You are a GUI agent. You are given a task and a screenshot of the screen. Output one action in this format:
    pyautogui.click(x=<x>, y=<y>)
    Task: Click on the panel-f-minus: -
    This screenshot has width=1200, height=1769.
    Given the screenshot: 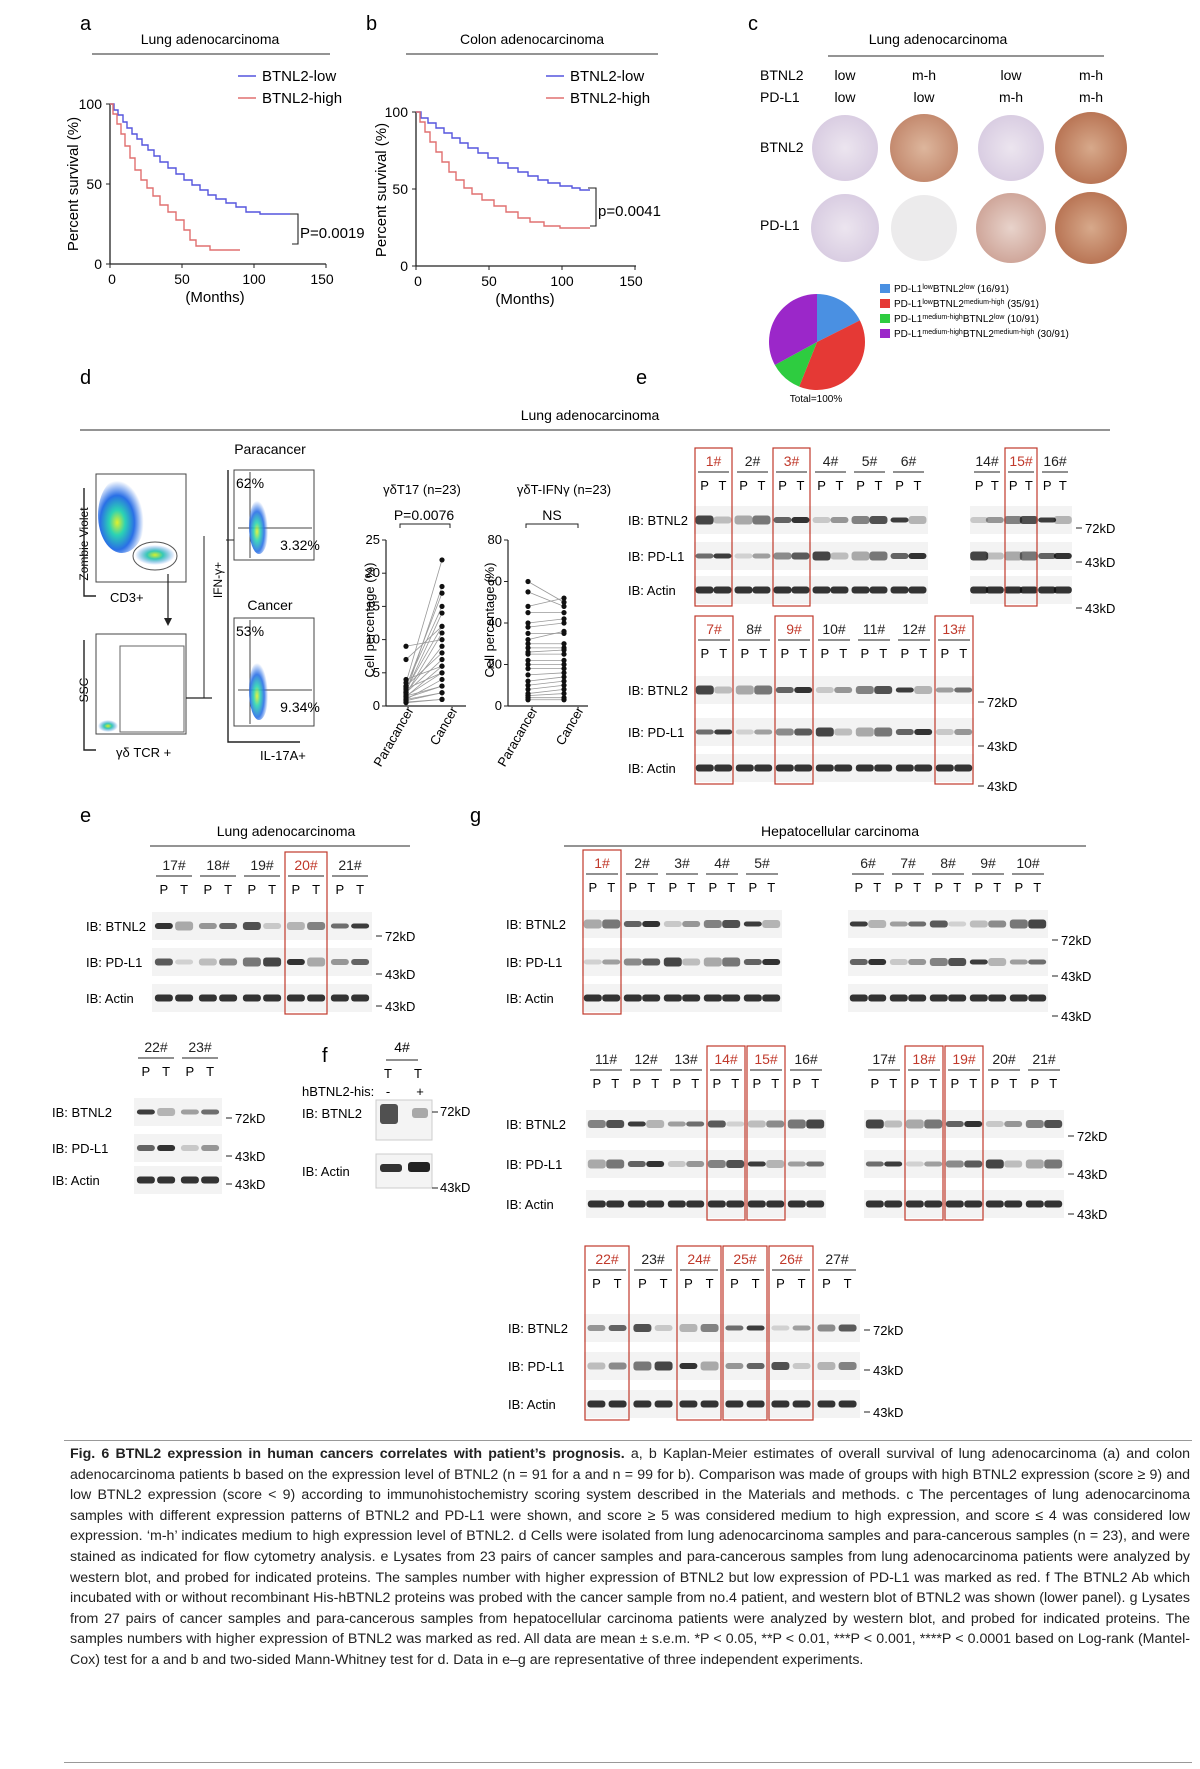 What is the action you would take?
    pyautogui.click(x=388, y=1091)
    